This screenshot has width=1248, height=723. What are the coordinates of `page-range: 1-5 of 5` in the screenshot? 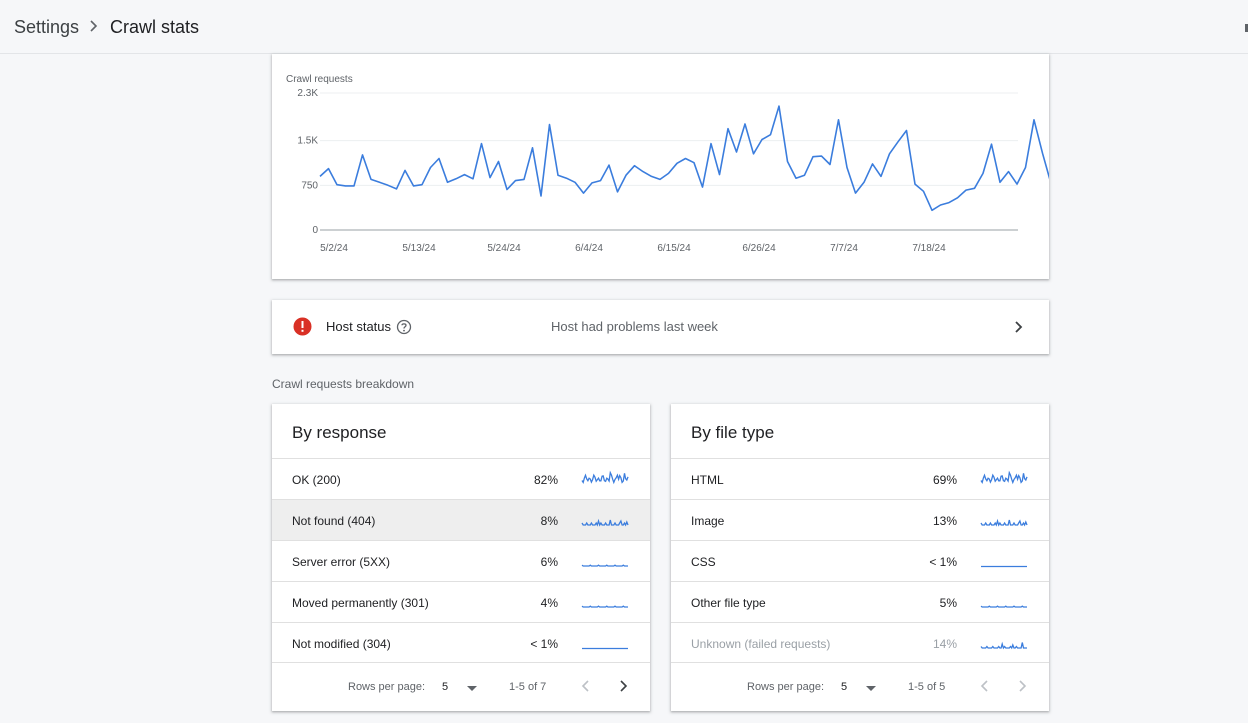 It's located at (927, 687).